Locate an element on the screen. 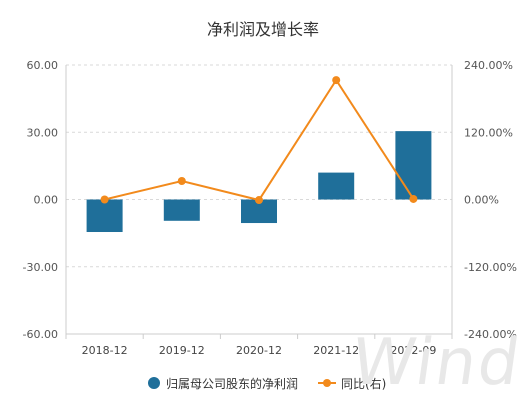 This screenshot has height=402, width=527. y-left-tick-label: 0.00 is located at coordinates (46, 200).